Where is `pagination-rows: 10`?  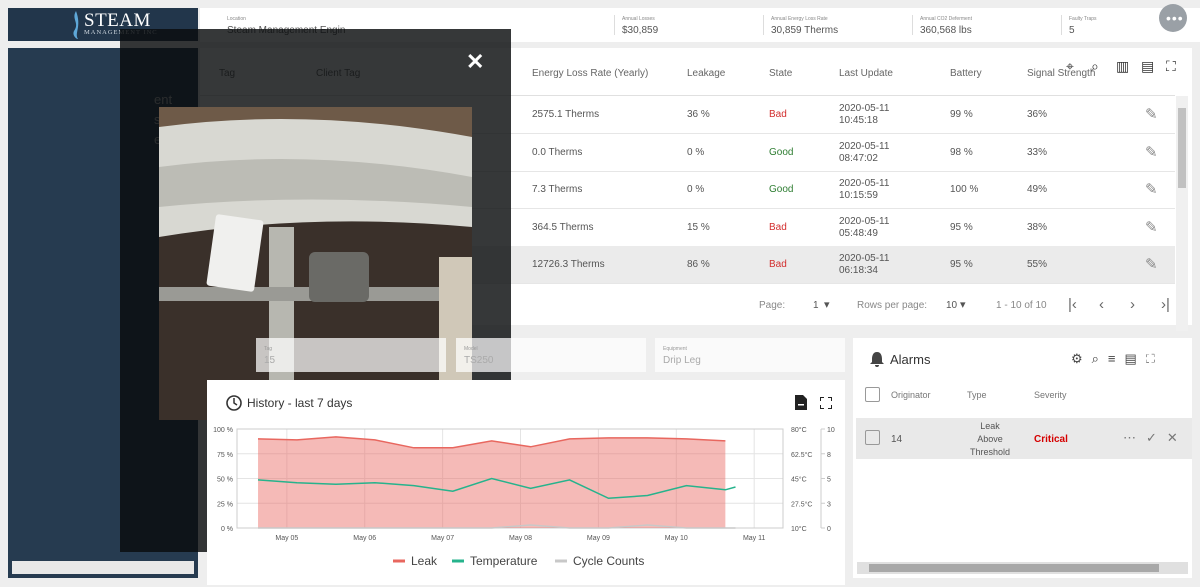
pagination-rows: 10 is located at coordinates (952, 305).